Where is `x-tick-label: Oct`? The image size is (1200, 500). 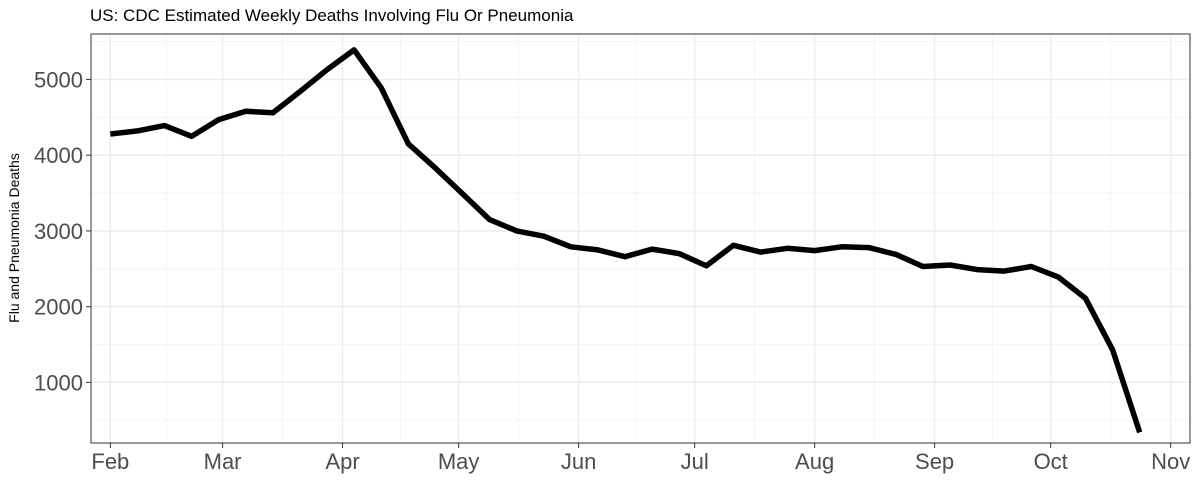
x-tick-label: Oct is located at coordinates (1051, 461).